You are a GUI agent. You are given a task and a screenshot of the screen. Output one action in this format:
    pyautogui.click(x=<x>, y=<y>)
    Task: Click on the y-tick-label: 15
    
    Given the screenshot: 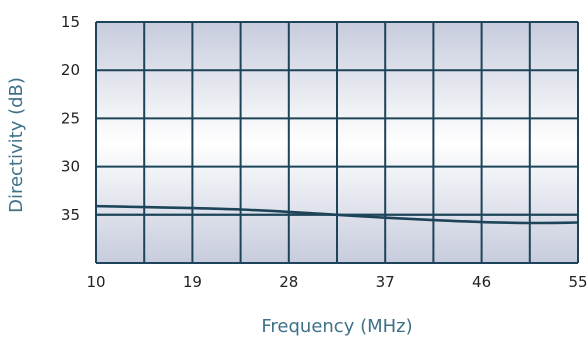 What is the action you would take?
    pyautogui.click(x=70, y=22)
    